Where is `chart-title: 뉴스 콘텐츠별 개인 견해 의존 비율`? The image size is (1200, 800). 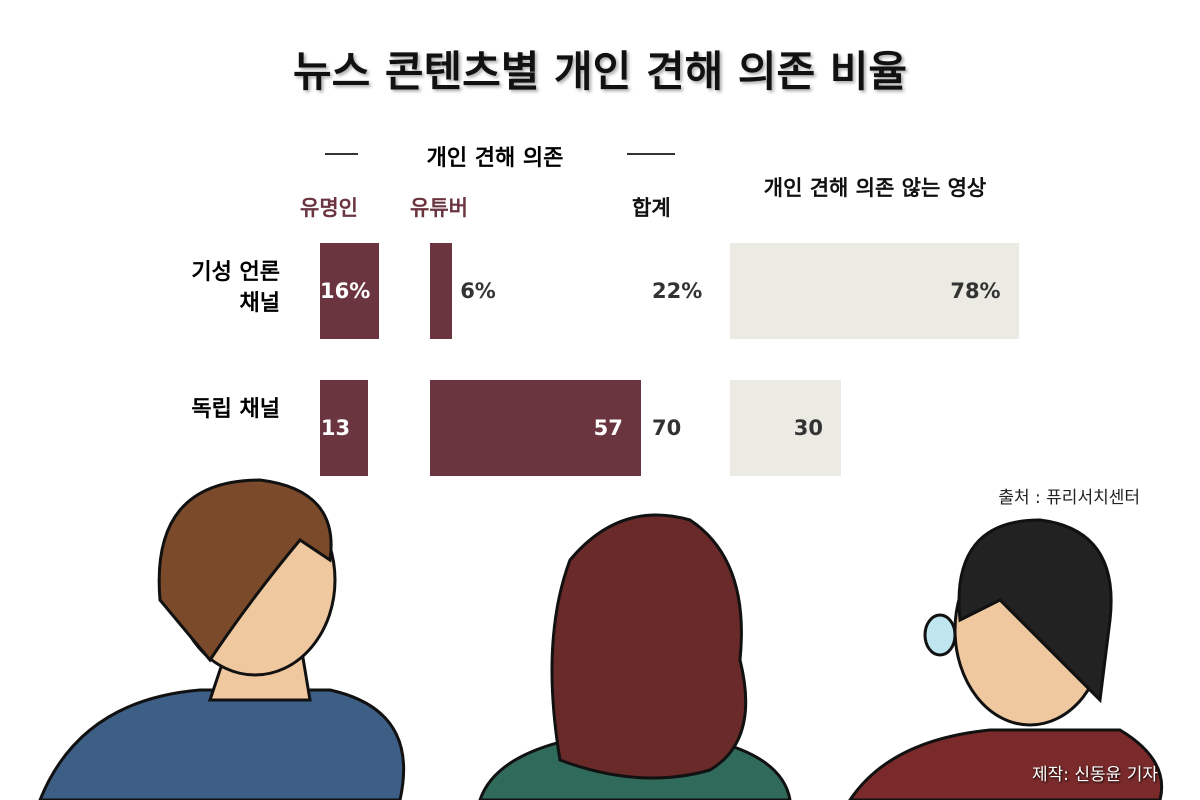
chart-title: 뉴스 콘텐츠별 개인 견해 의존 비율 is located at coordinates (600, 71).